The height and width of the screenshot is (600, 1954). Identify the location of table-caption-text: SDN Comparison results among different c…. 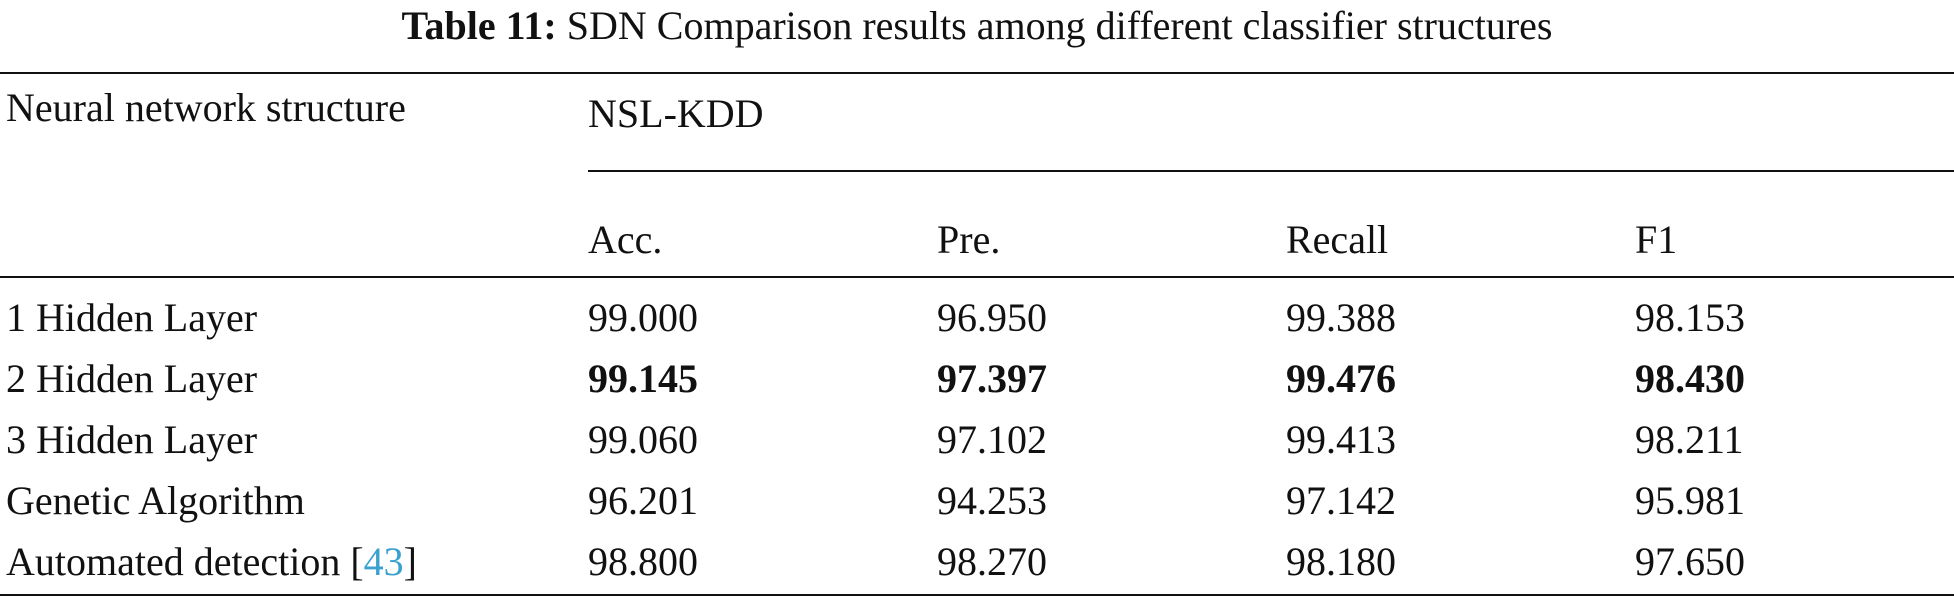
(1059, 25).